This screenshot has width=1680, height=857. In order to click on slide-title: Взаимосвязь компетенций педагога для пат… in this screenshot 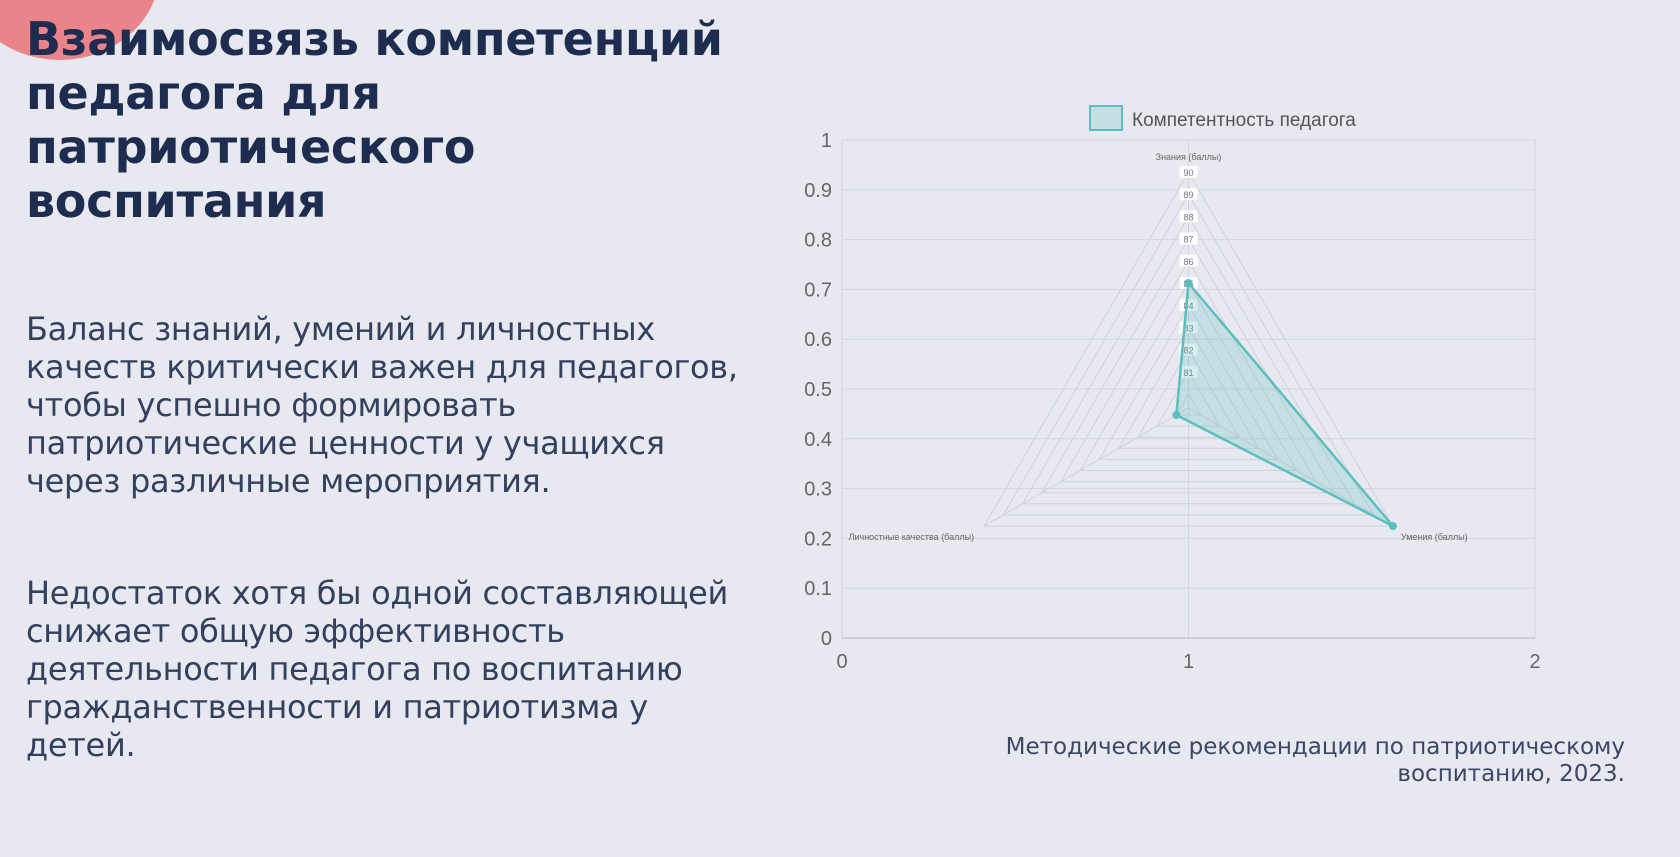, I will do `click(374, 120)`.